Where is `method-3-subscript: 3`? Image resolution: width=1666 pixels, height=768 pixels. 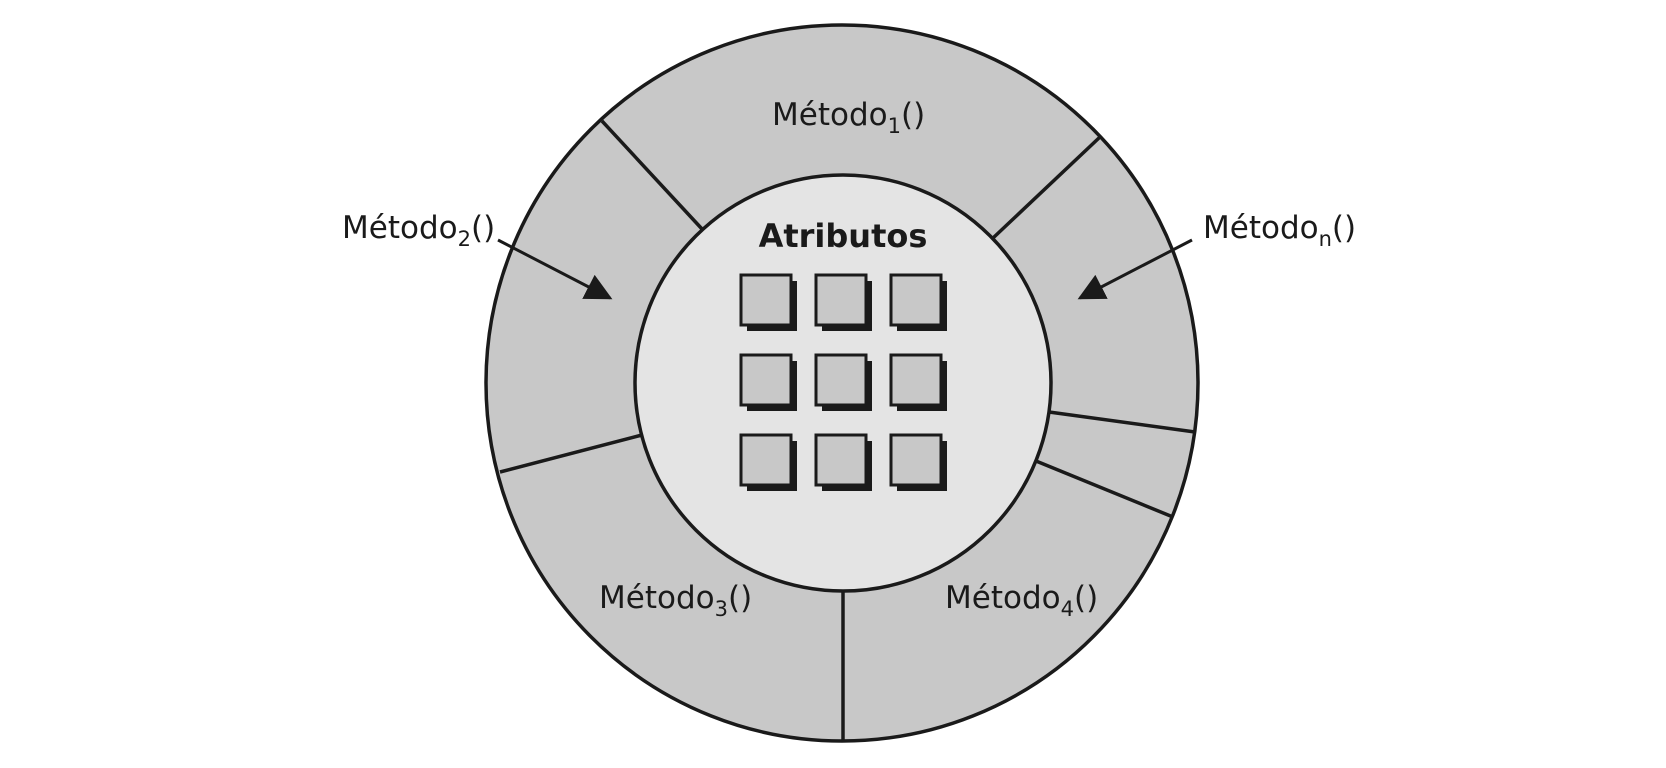
method-3-subscript: 3 is located at coordinates (721, 609).